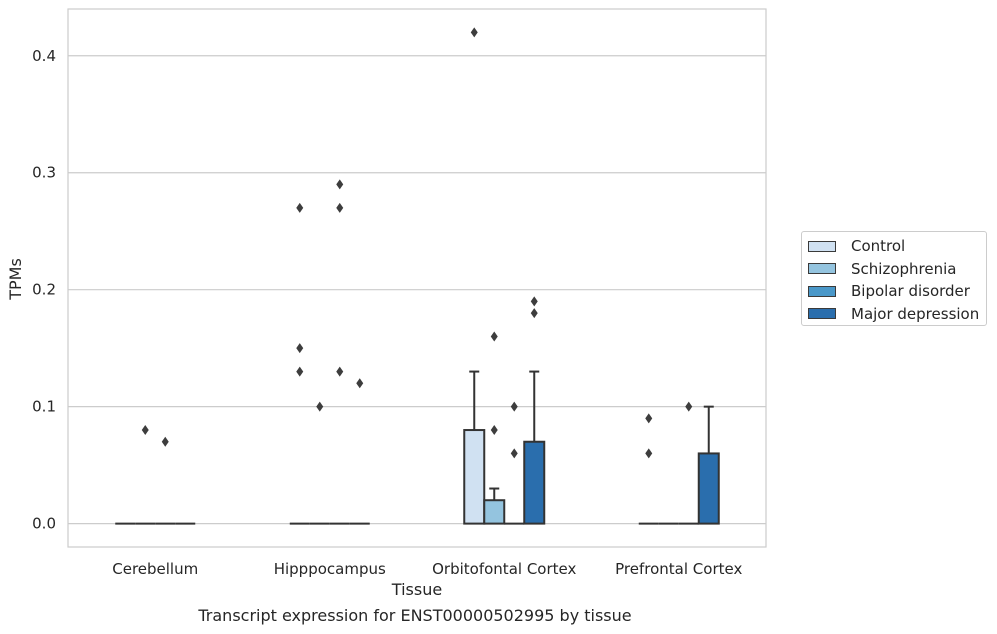 The height and width of the screenshot is (634, 997). Describe the element at coordinates (904, 268) in the screenshot. I see `legend-label: Schizophrenia` at that location.